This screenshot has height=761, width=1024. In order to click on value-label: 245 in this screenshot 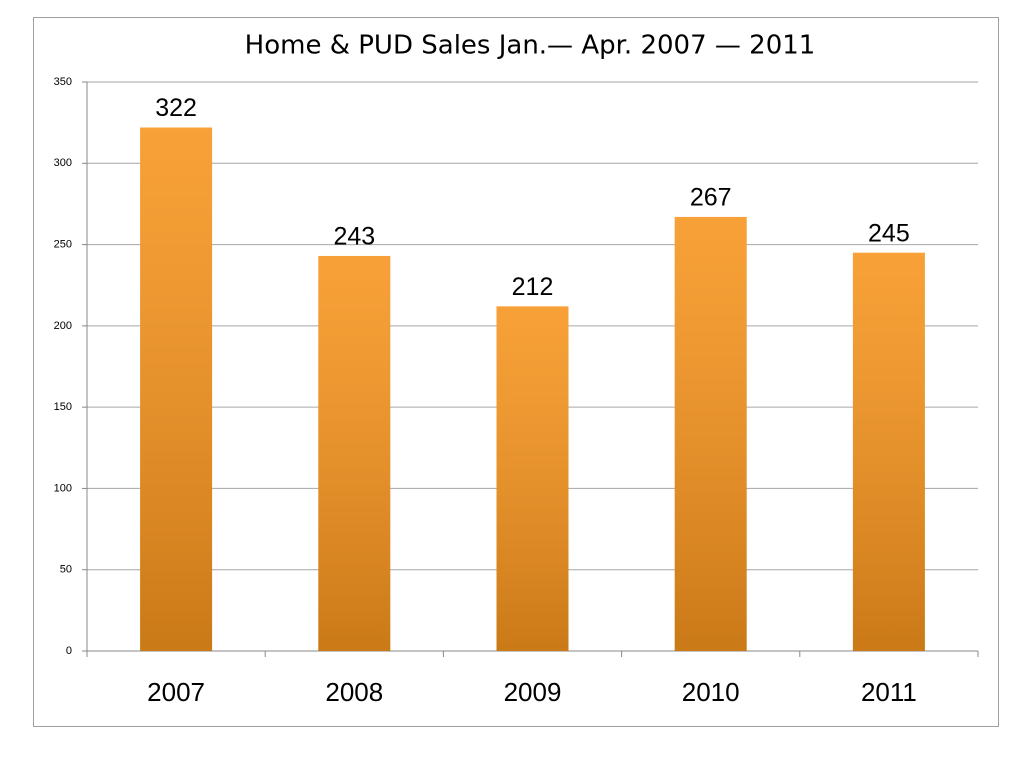, I will do `click(889, 233)`.